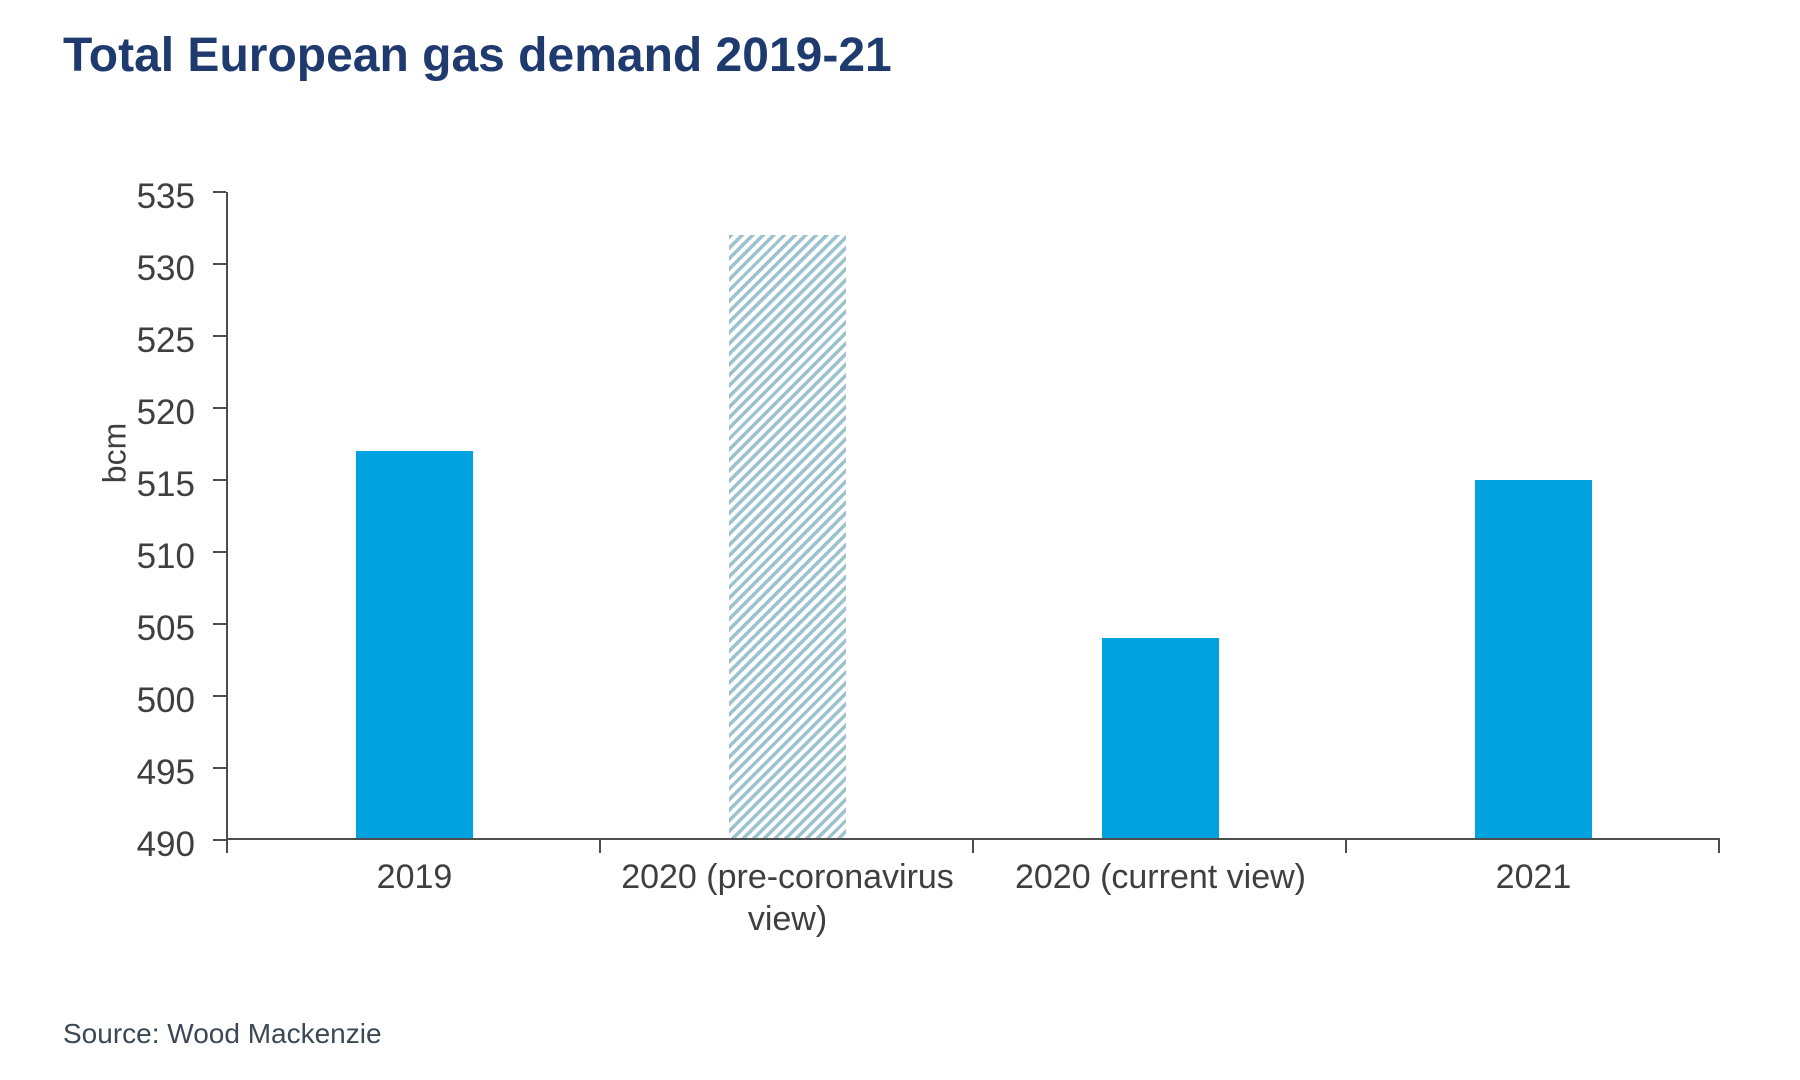 Image resolution: width=1800 pixels, height=1080 pixels. What do you see at coordinates (165, 556) in the screenshot?
I see `y-tick-label: 510` at bounding box center [165, 556].